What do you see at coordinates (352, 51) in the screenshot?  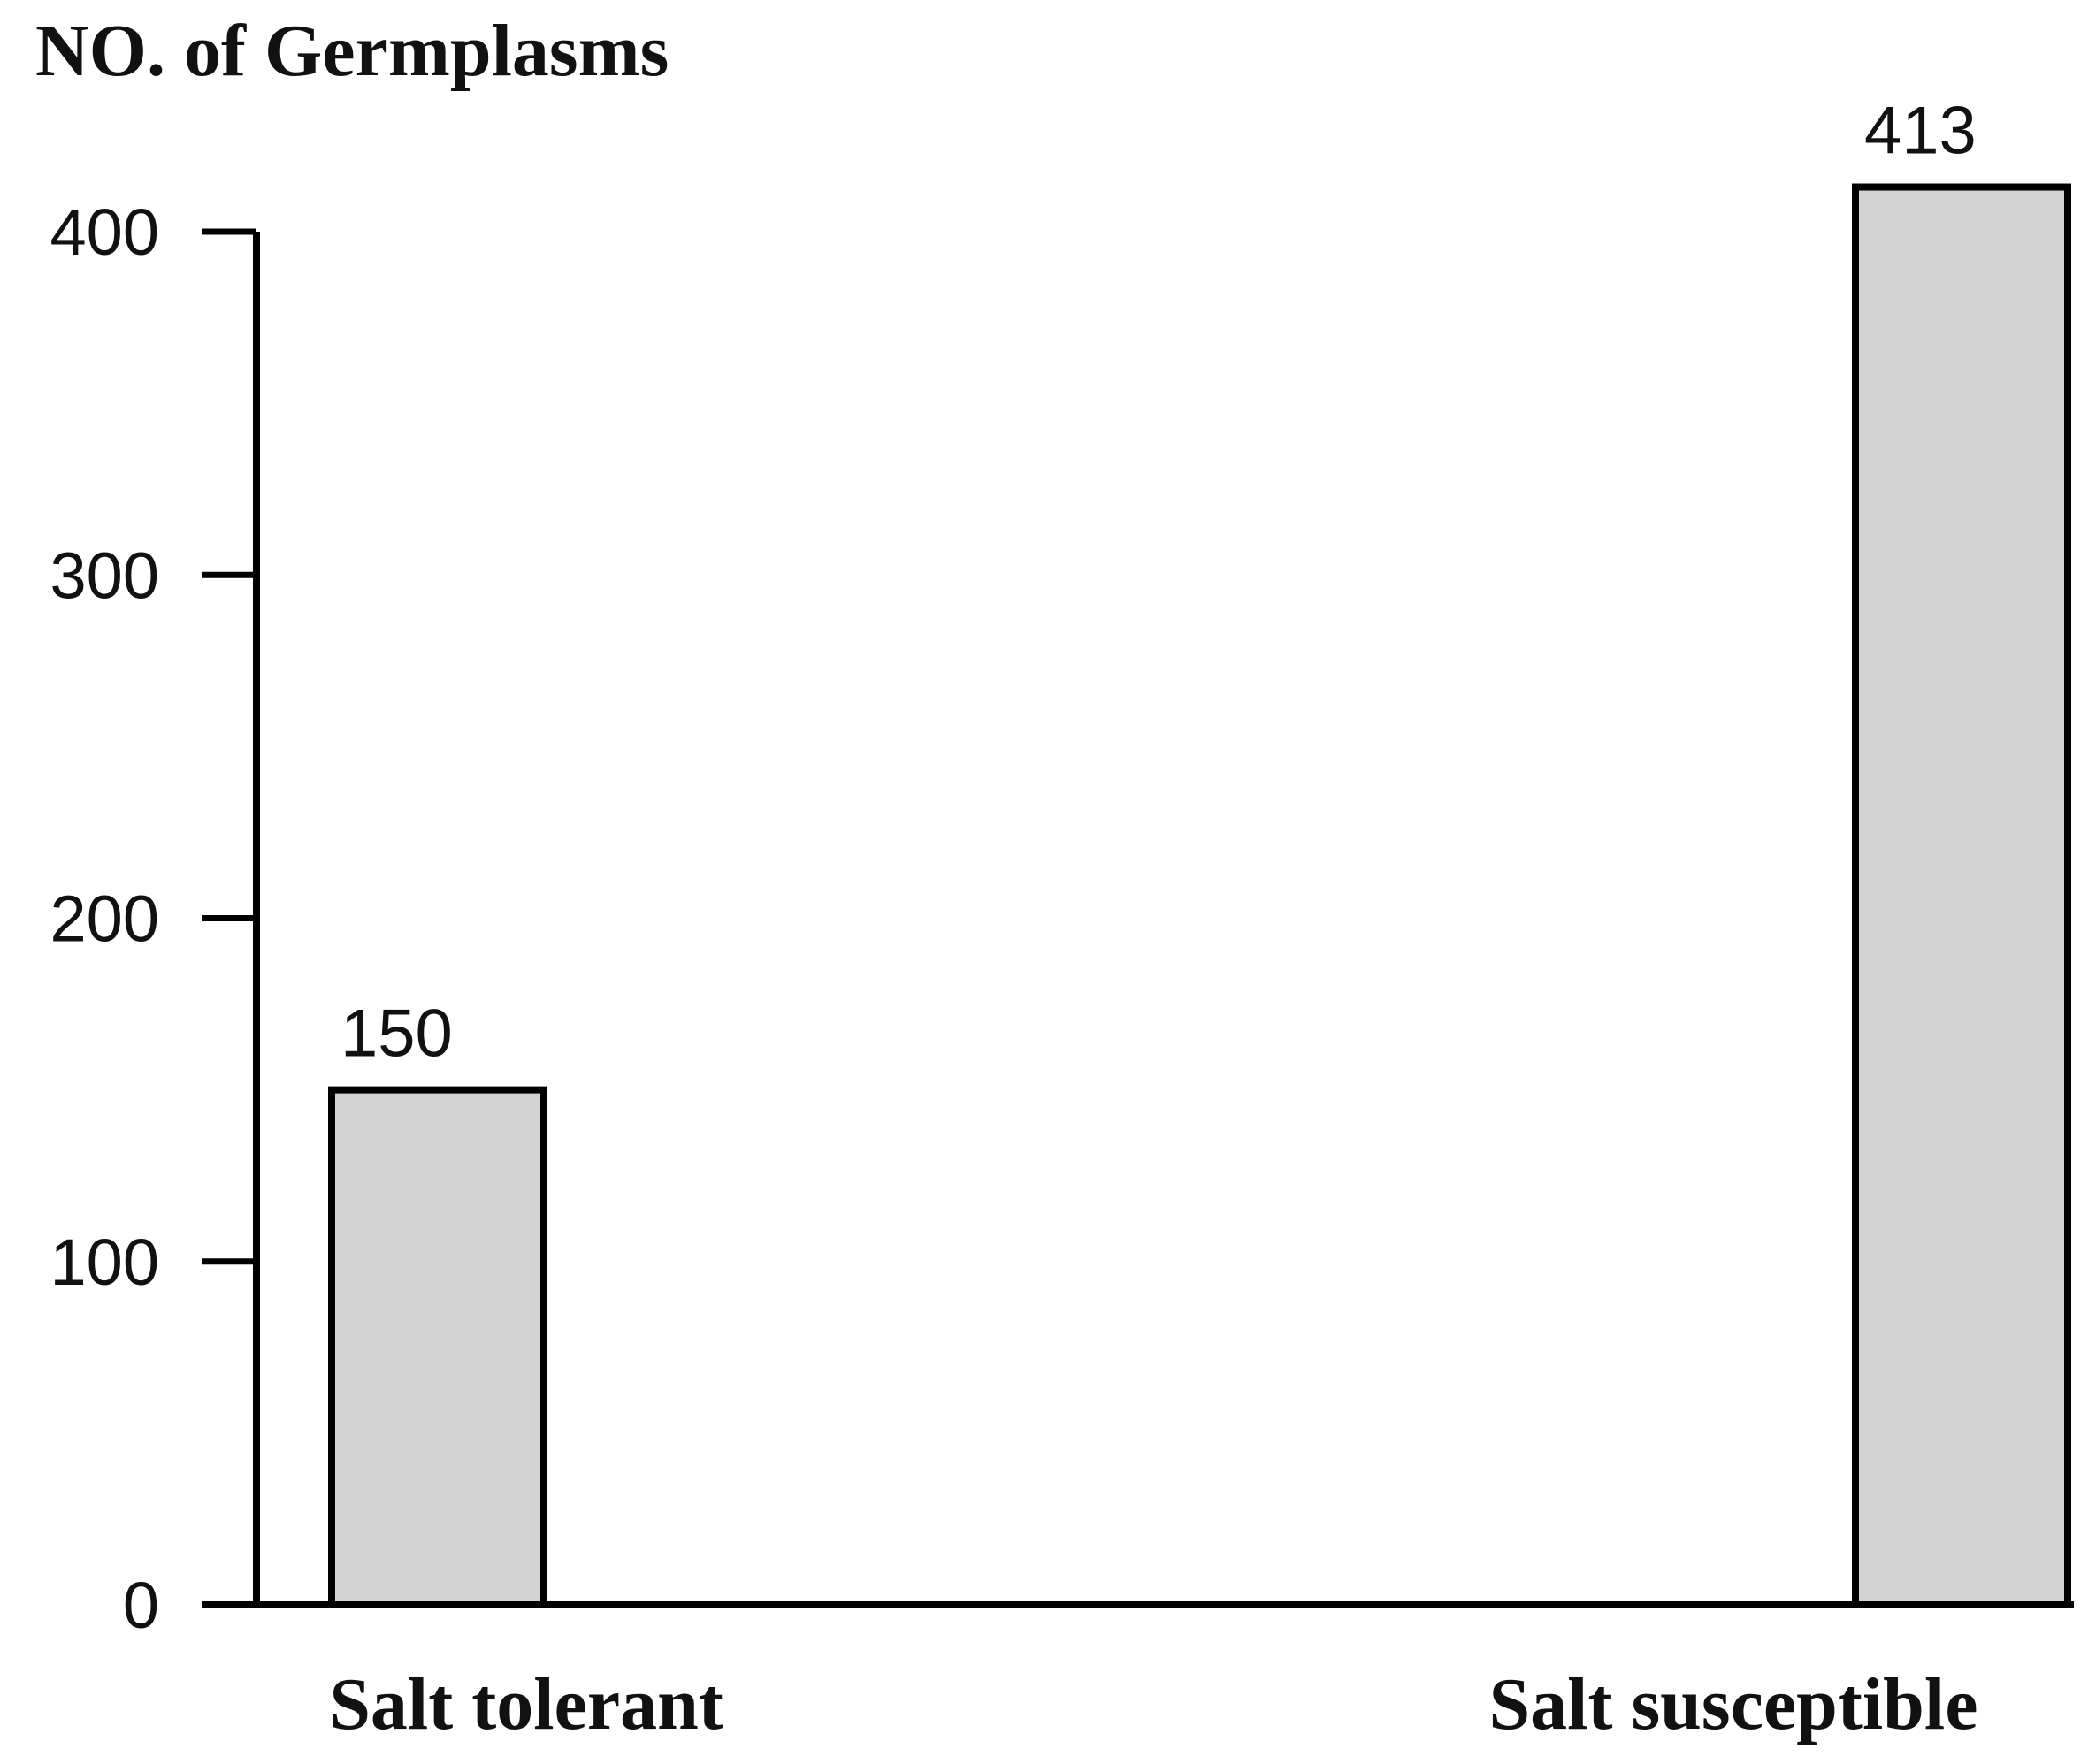 I see `y-axis-title: NO. of Germplasms` at bounding box center [352, 51].